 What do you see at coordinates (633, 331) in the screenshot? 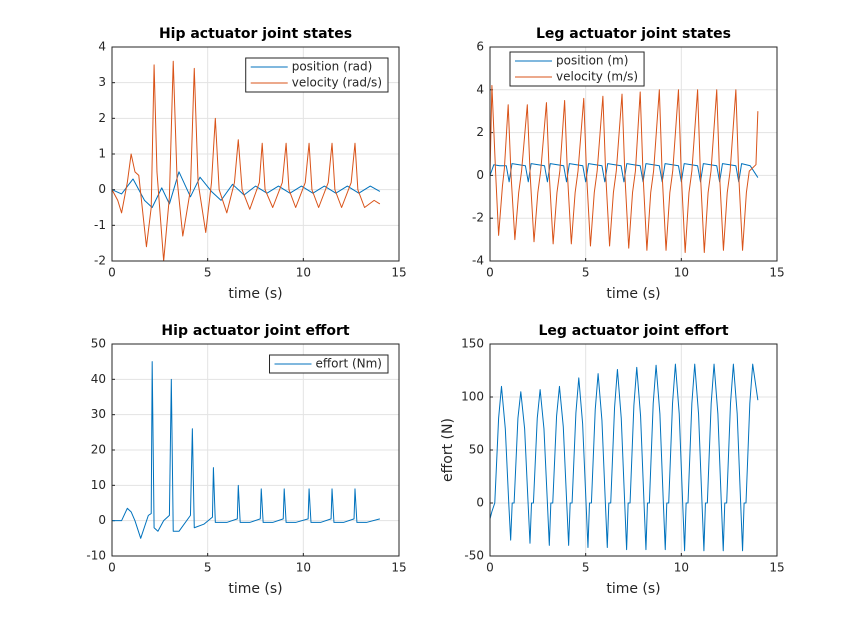
I see `chart-title: Leg actuator joint effort` at bounding box center [633, 331].